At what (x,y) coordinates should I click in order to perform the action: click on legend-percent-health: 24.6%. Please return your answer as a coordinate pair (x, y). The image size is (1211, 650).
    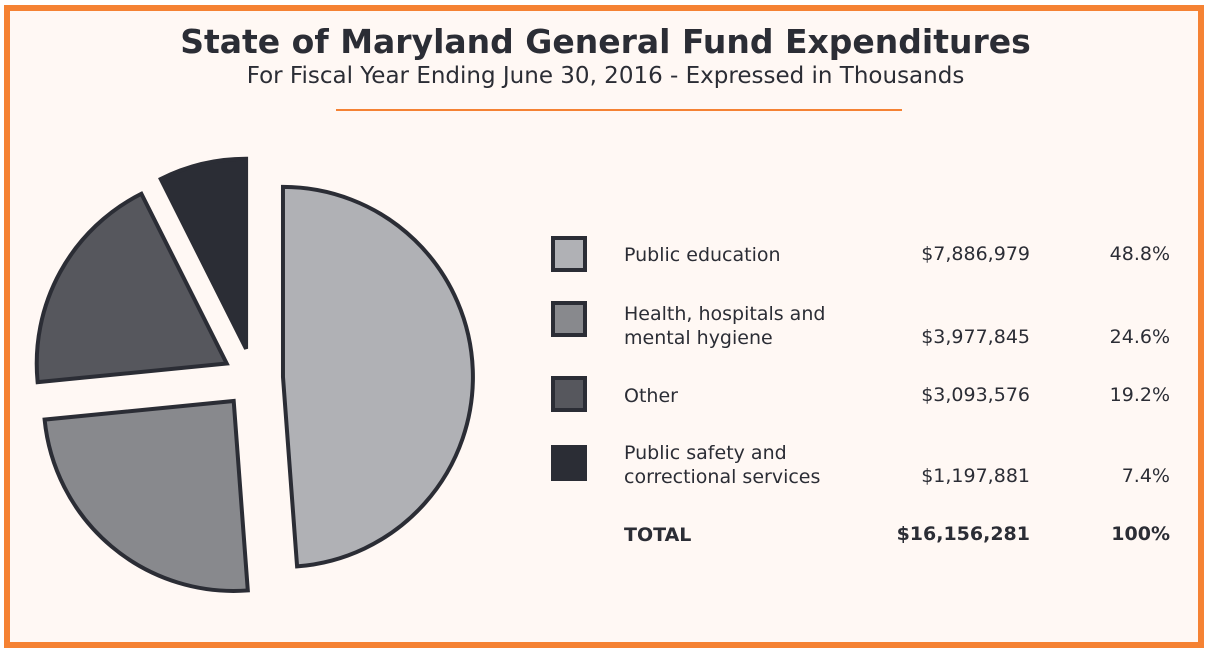
    Looking at the image, I should click on (1139, 337).